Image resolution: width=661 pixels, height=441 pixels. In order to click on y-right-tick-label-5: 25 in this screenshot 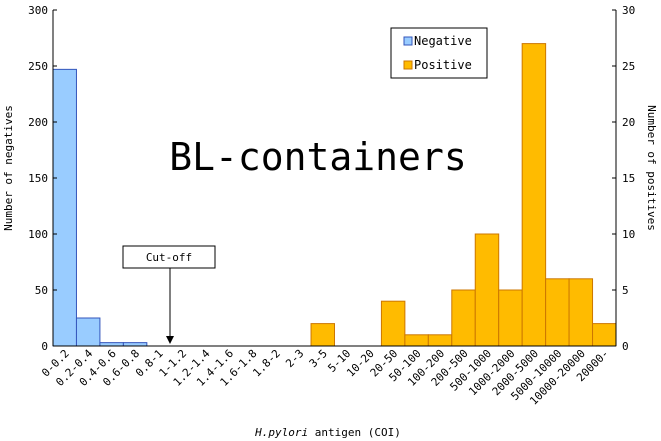, I will do `click(628, 66)`.